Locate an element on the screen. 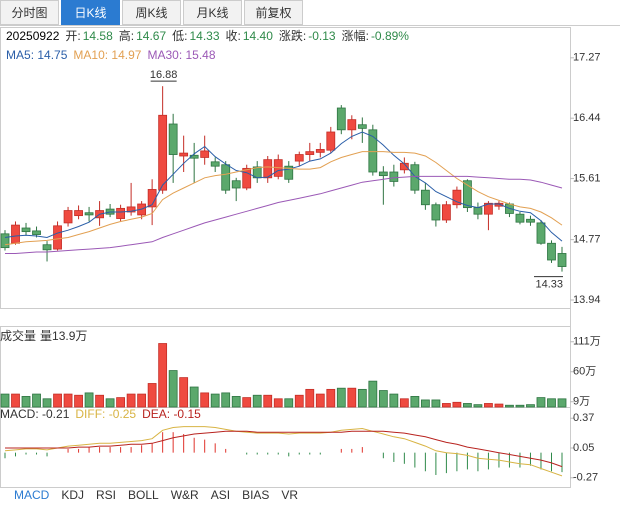 This screenshot has width=620, height=506. legend-value: -0.21 is located at coordinates (56, 414).